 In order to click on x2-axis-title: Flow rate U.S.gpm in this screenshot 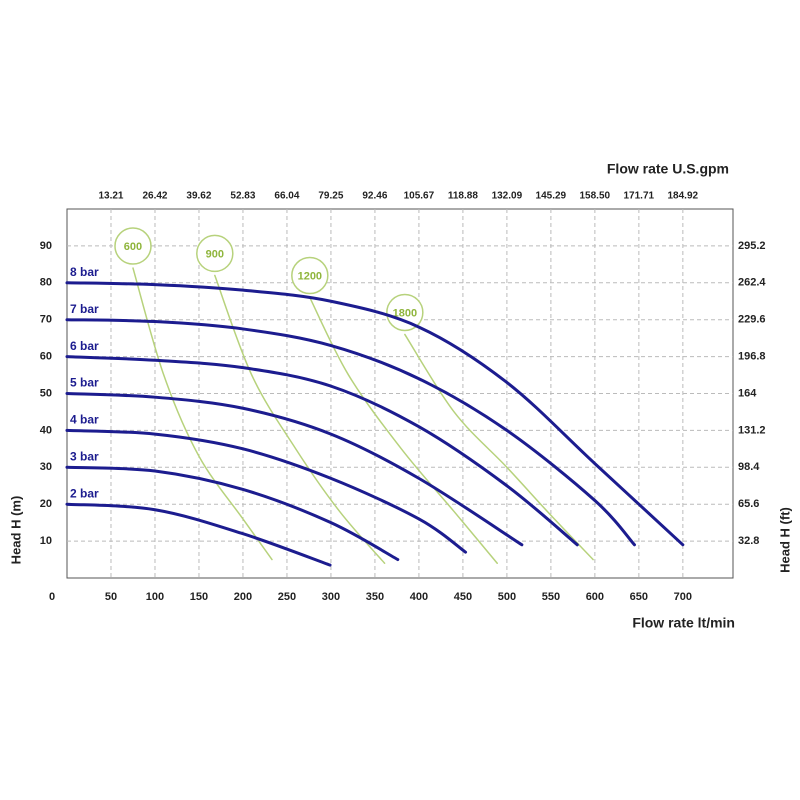, I will do `click(668, 169)`.